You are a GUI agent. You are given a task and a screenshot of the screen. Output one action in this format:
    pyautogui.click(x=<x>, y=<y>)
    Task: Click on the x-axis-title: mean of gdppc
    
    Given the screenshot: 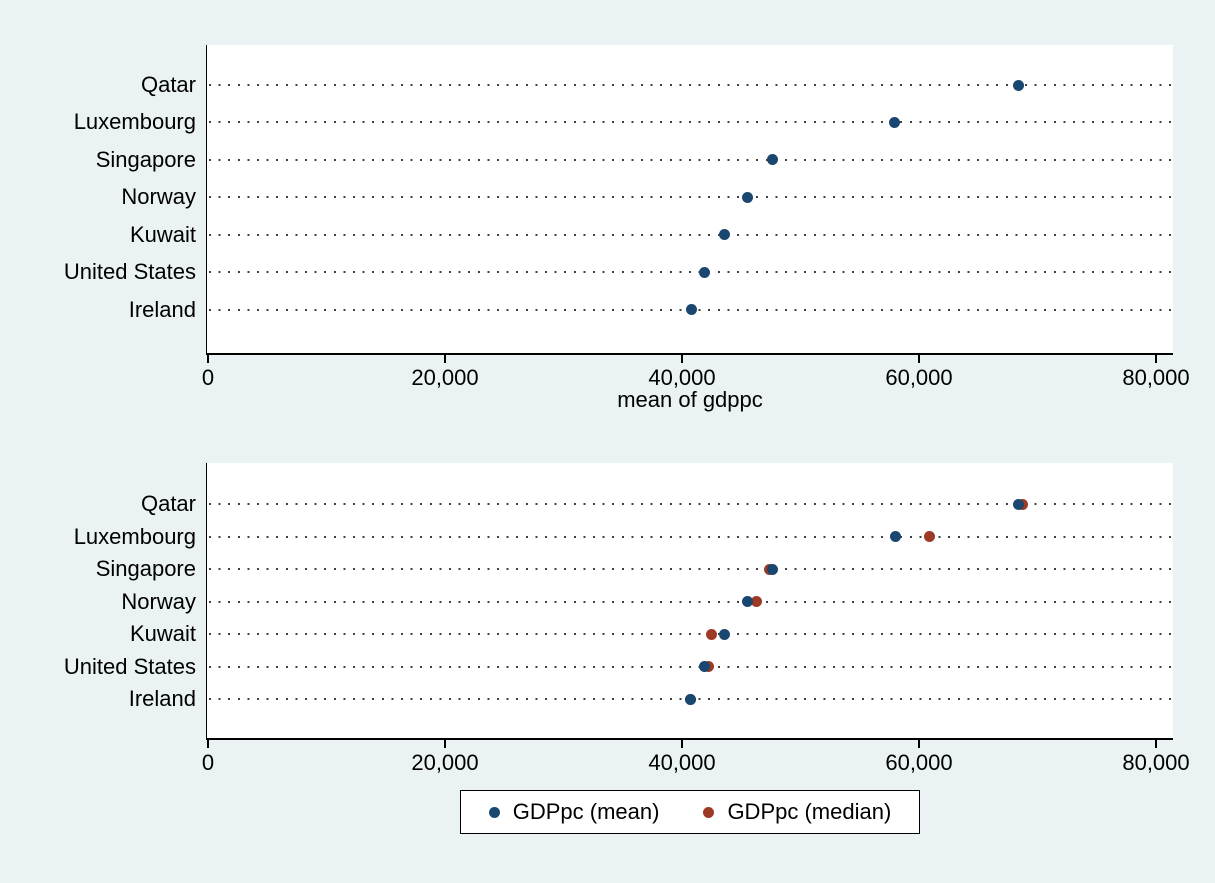 What is the action you would take?
    pyautogui.click(x=690, y=399)
    